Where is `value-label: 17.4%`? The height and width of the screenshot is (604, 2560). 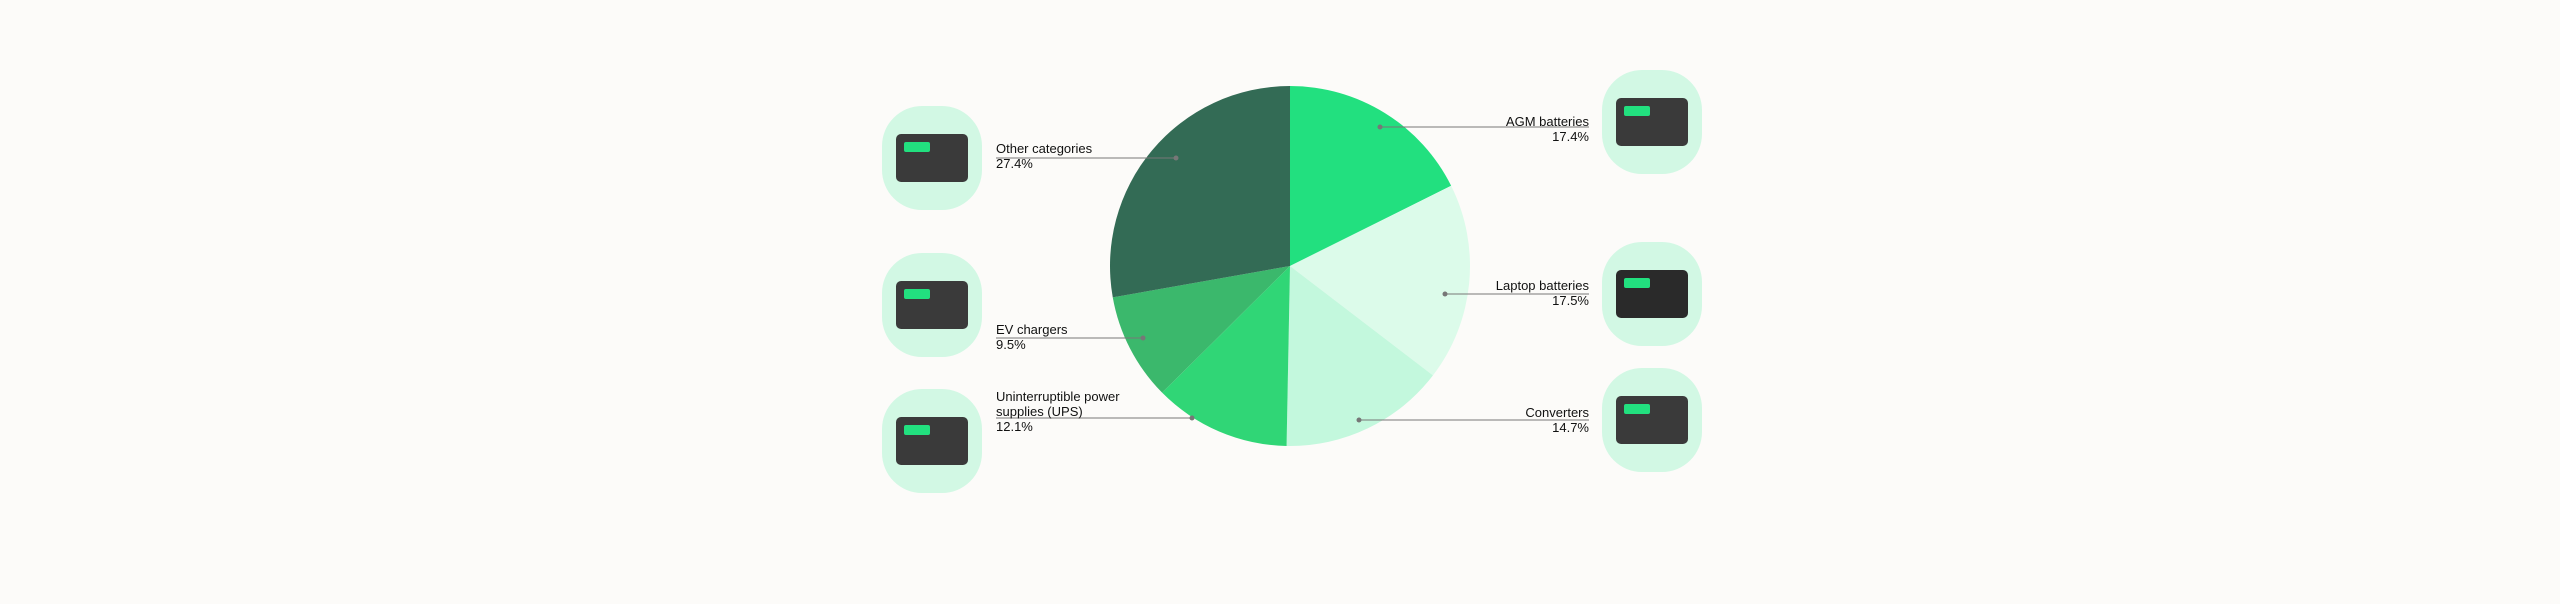
value-label: 17.4% is located at coordinates (1570, 136).